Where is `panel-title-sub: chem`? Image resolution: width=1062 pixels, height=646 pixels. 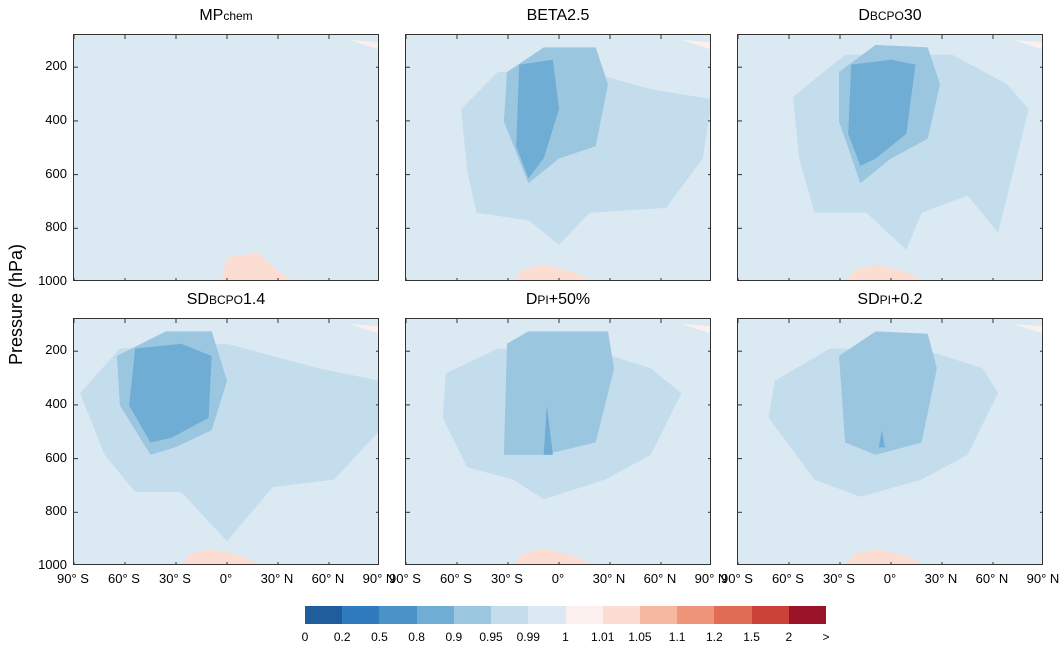
panel-title-sub: chem is located at coordinates (238, 16).